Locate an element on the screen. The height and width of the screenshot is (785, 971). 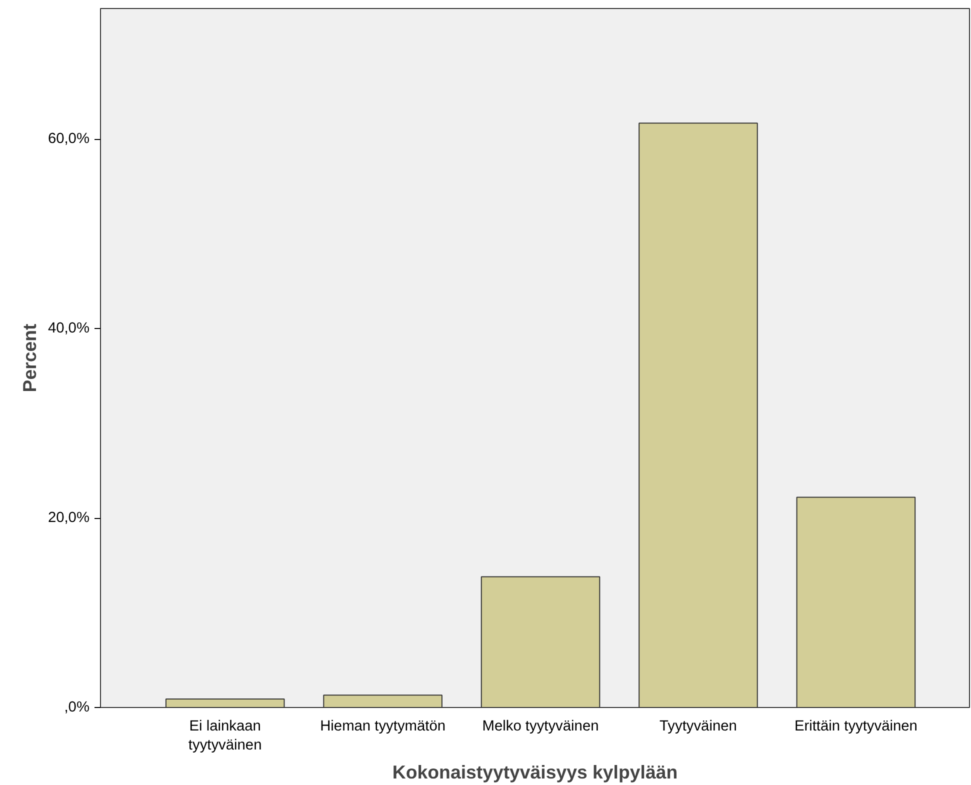
x-tick-label: Hieman tyytymätön is located at coordinates (383, 726).